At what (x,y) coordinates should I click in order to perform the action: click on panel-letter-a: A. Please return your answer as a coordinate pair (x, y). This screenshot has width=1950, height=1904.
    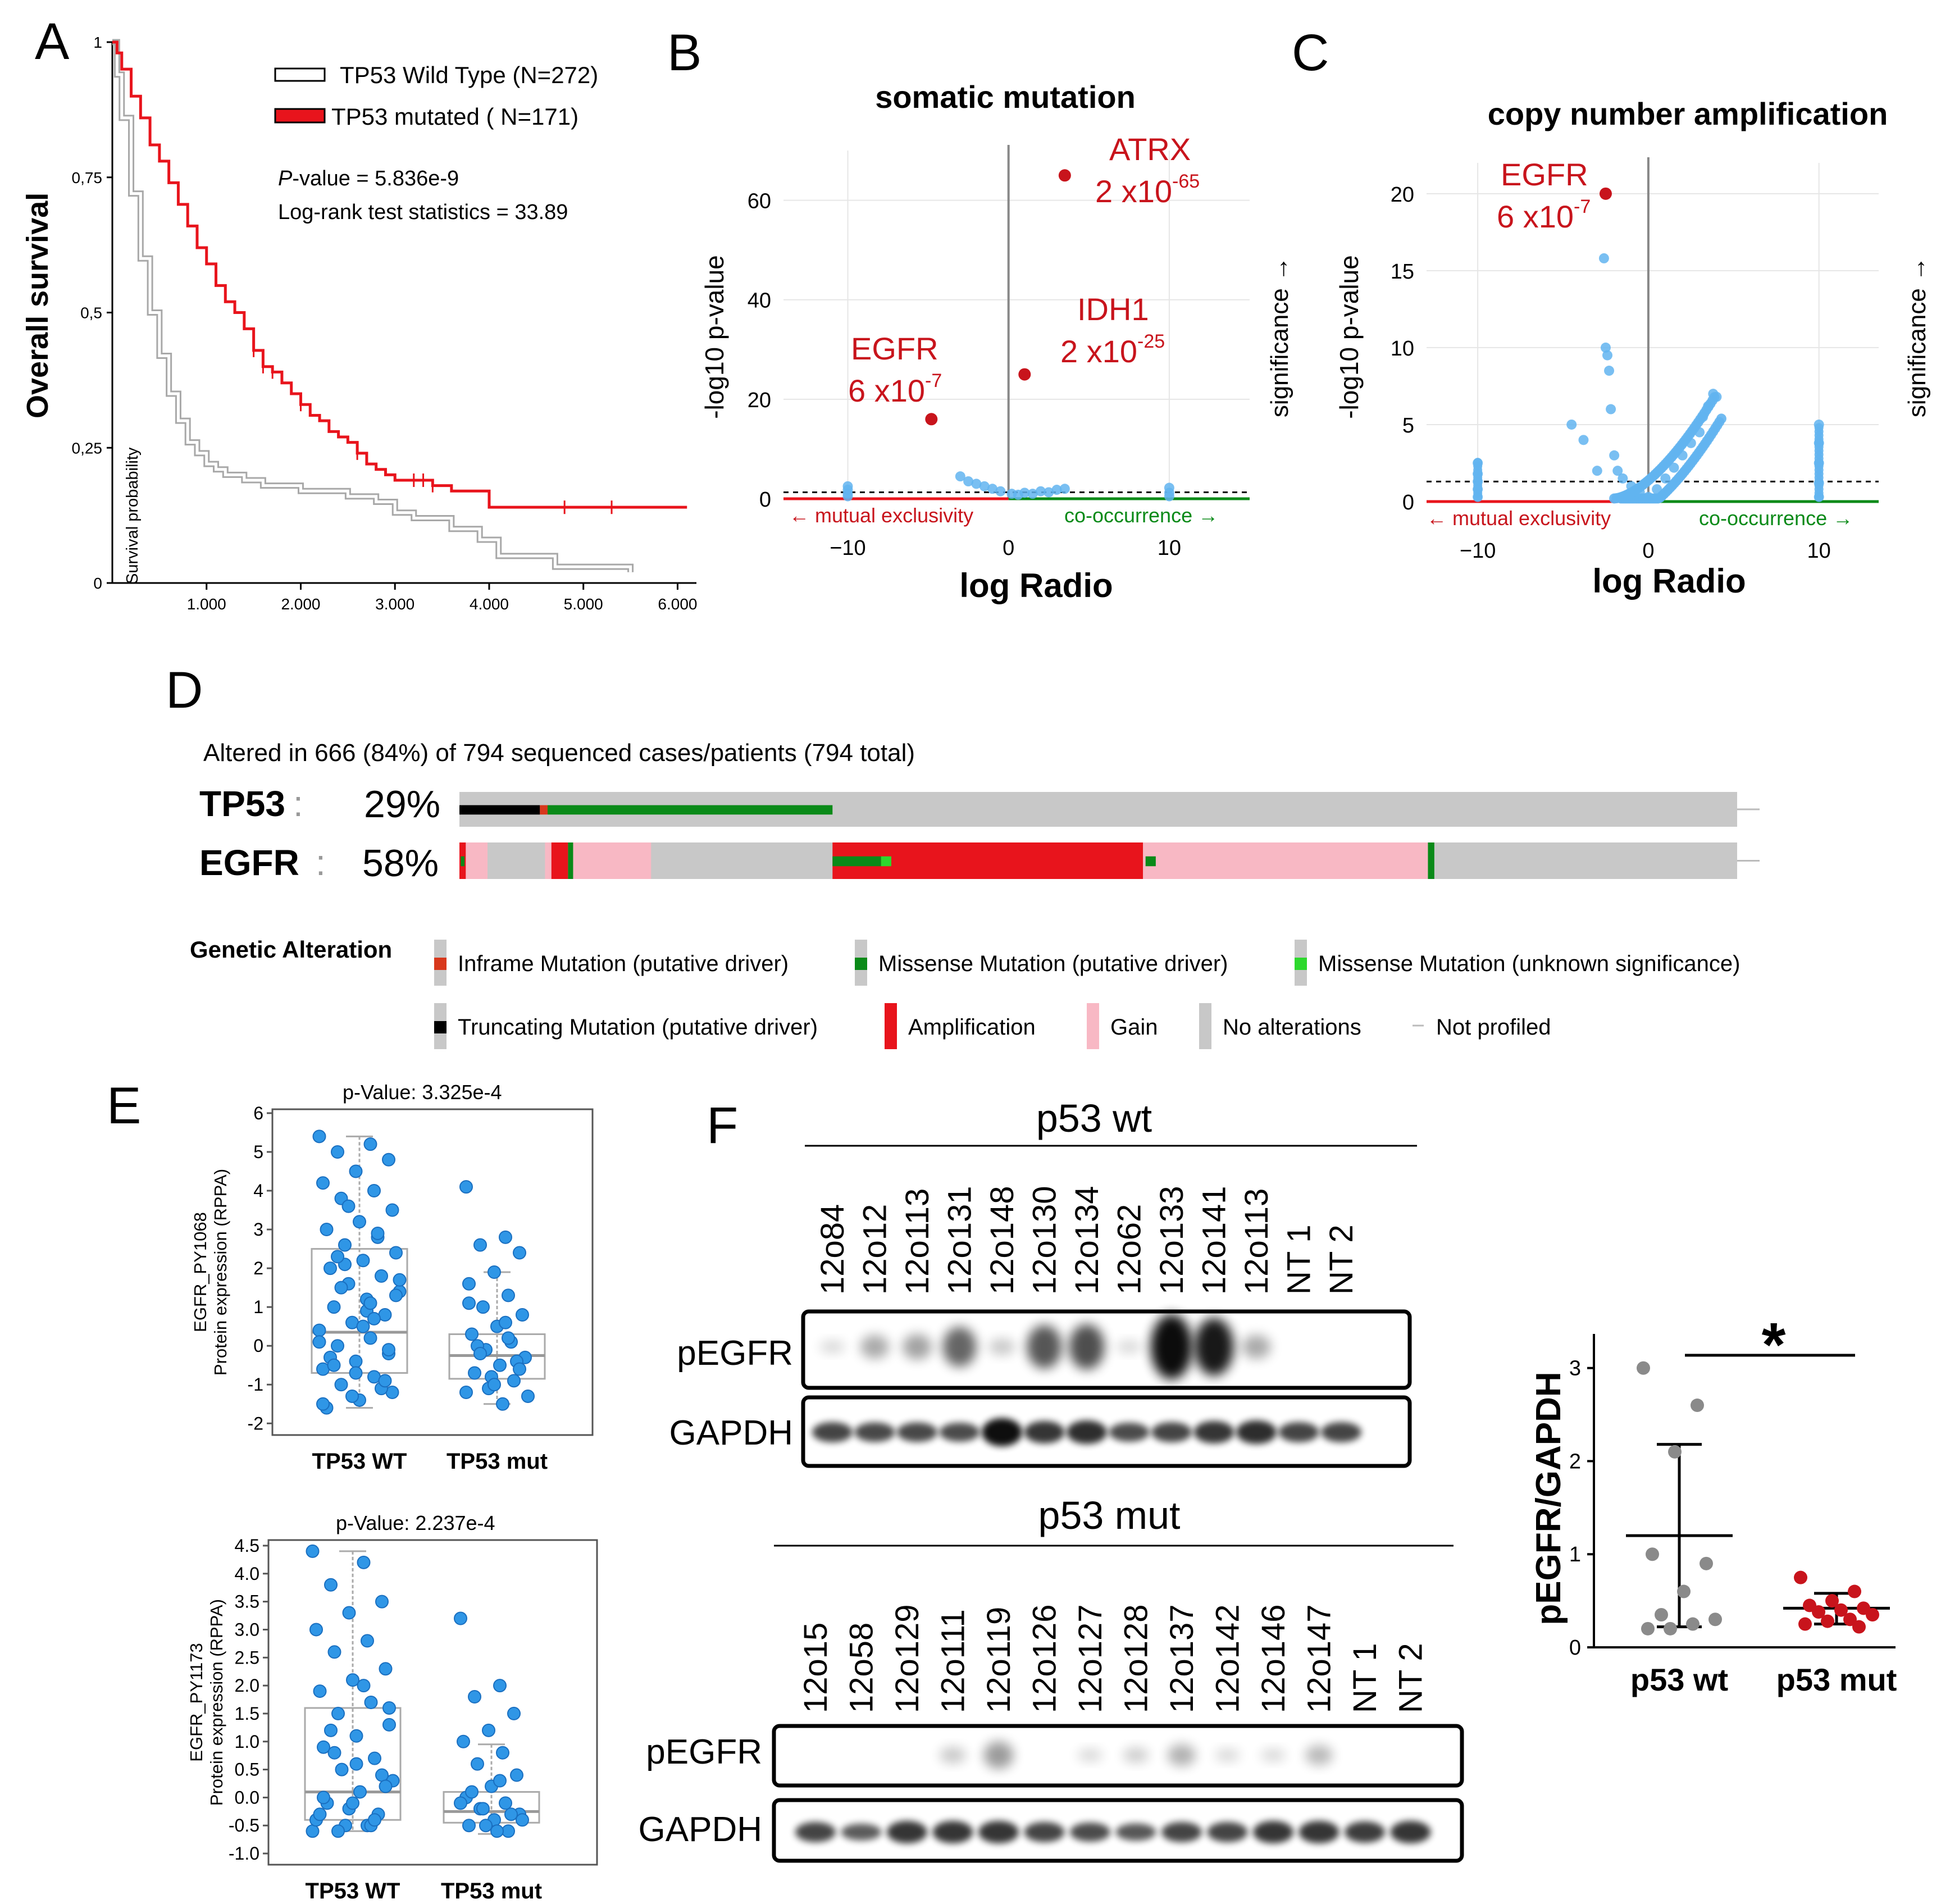
    Looking at the image, I should click on (52, 41).